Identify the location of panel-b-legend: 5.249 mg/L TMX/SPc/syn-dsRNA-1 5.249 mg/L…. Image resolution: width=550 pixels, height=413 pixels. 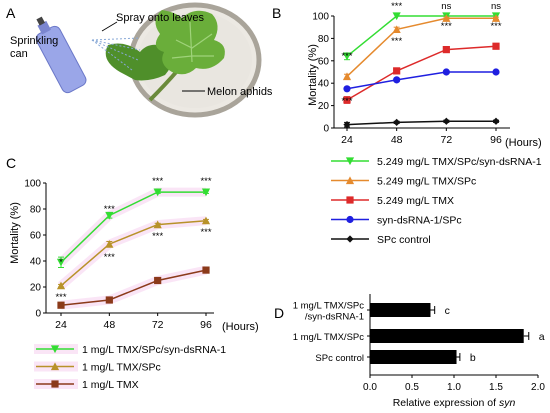
(436, 201).